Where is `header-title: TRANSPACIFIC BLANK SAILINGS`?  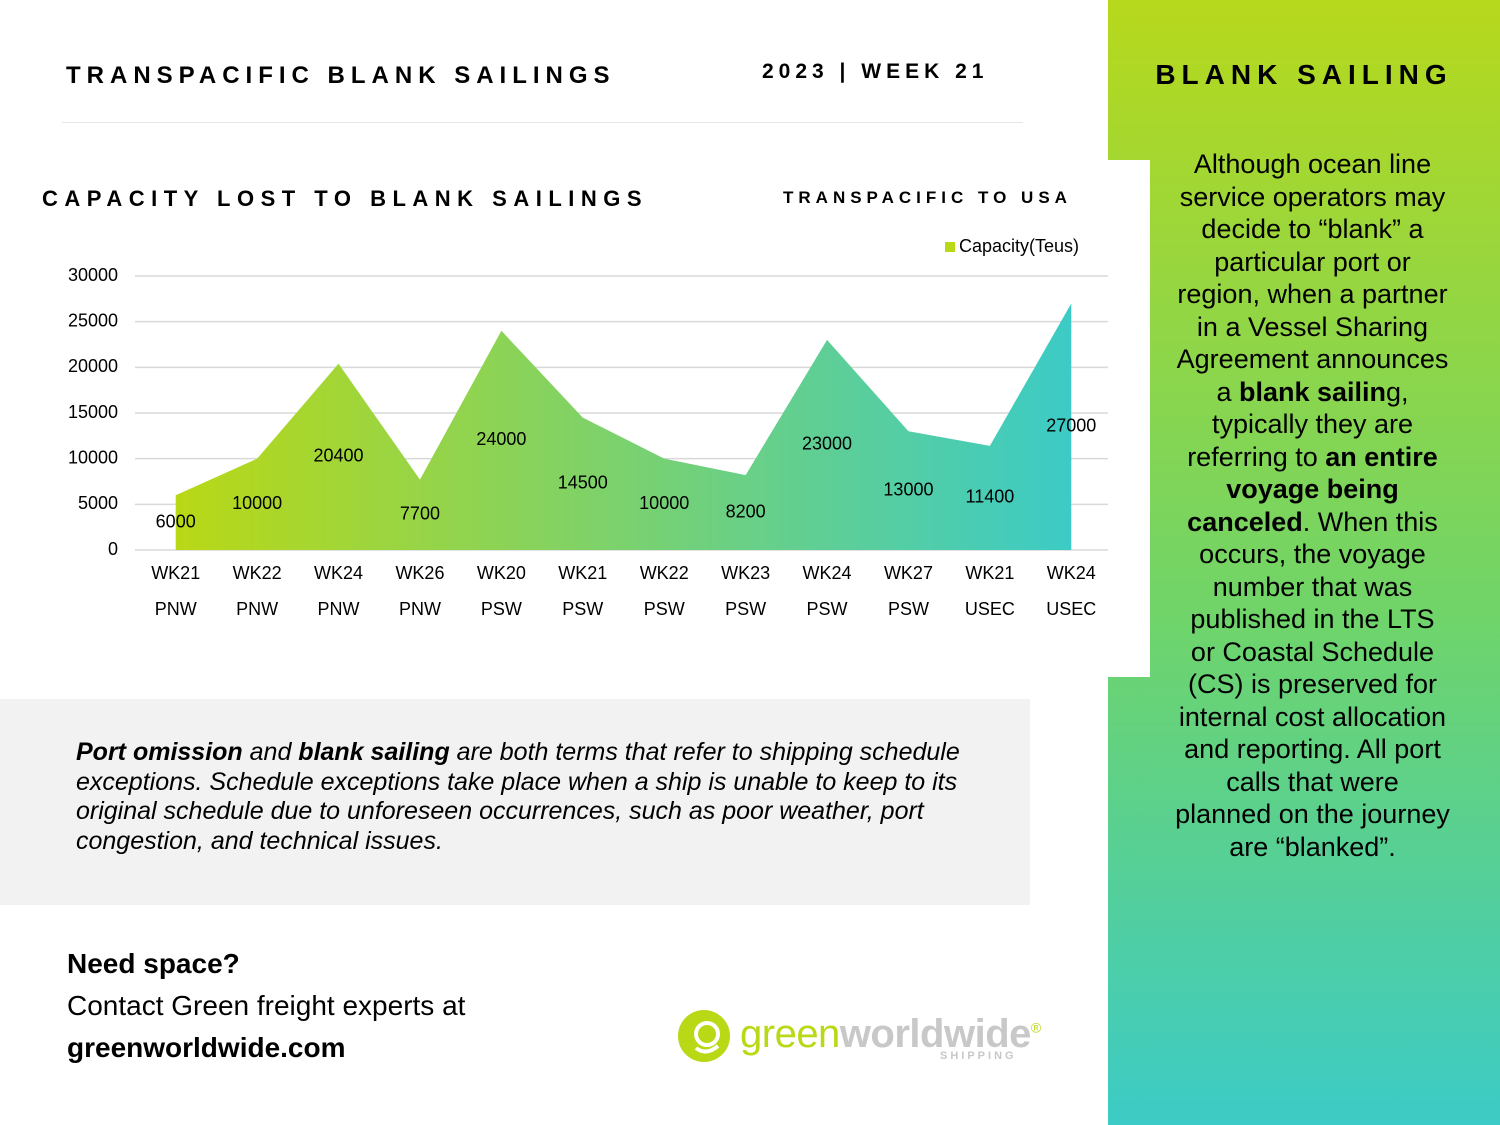
header-title: TRANSPACIFIC BLANK SAILINGS is located at coordinates (341, 75).